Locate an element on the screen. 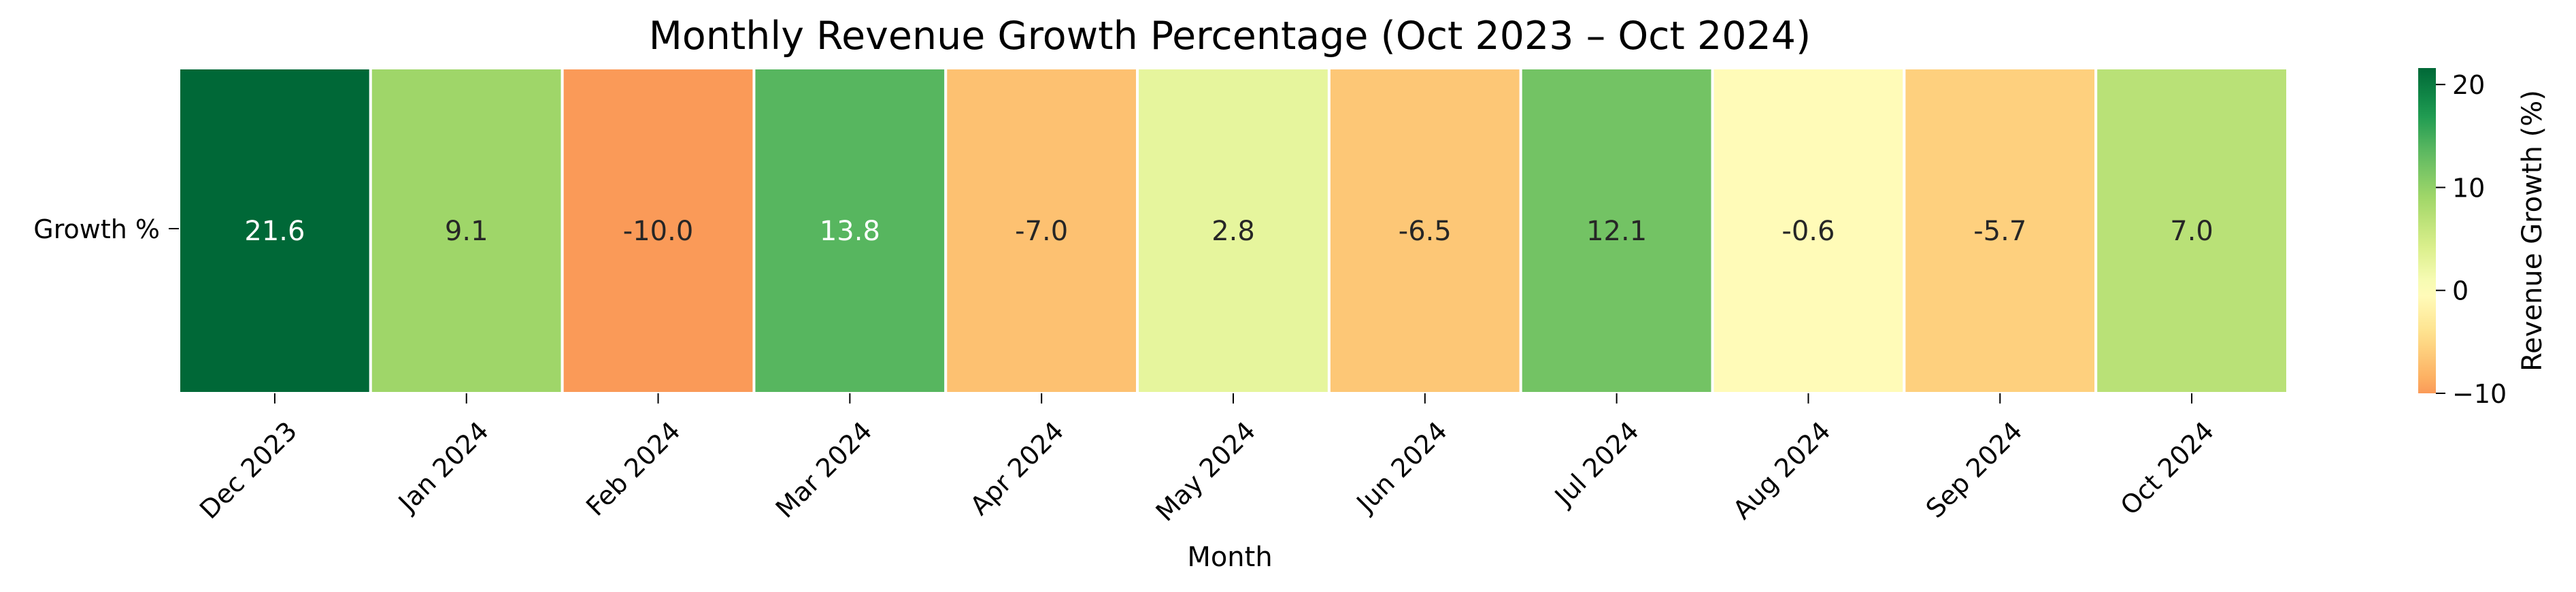  y-axis: Growth % is located at coordinates (106, 229).